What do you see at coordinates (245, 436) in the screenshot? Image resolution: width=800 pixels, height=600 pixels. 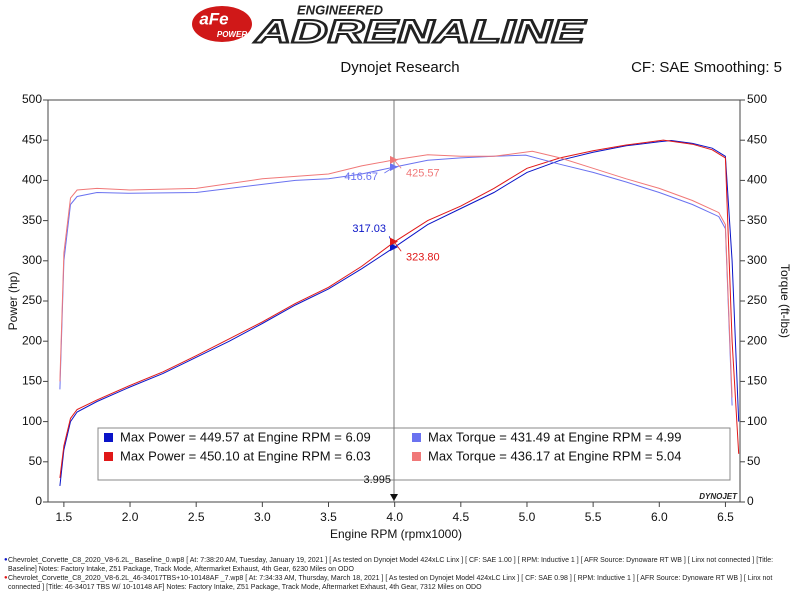 I see `legend-label: Max Power = 449.57 at Engine RPM = 6.09` at bounding box center [245, 436].